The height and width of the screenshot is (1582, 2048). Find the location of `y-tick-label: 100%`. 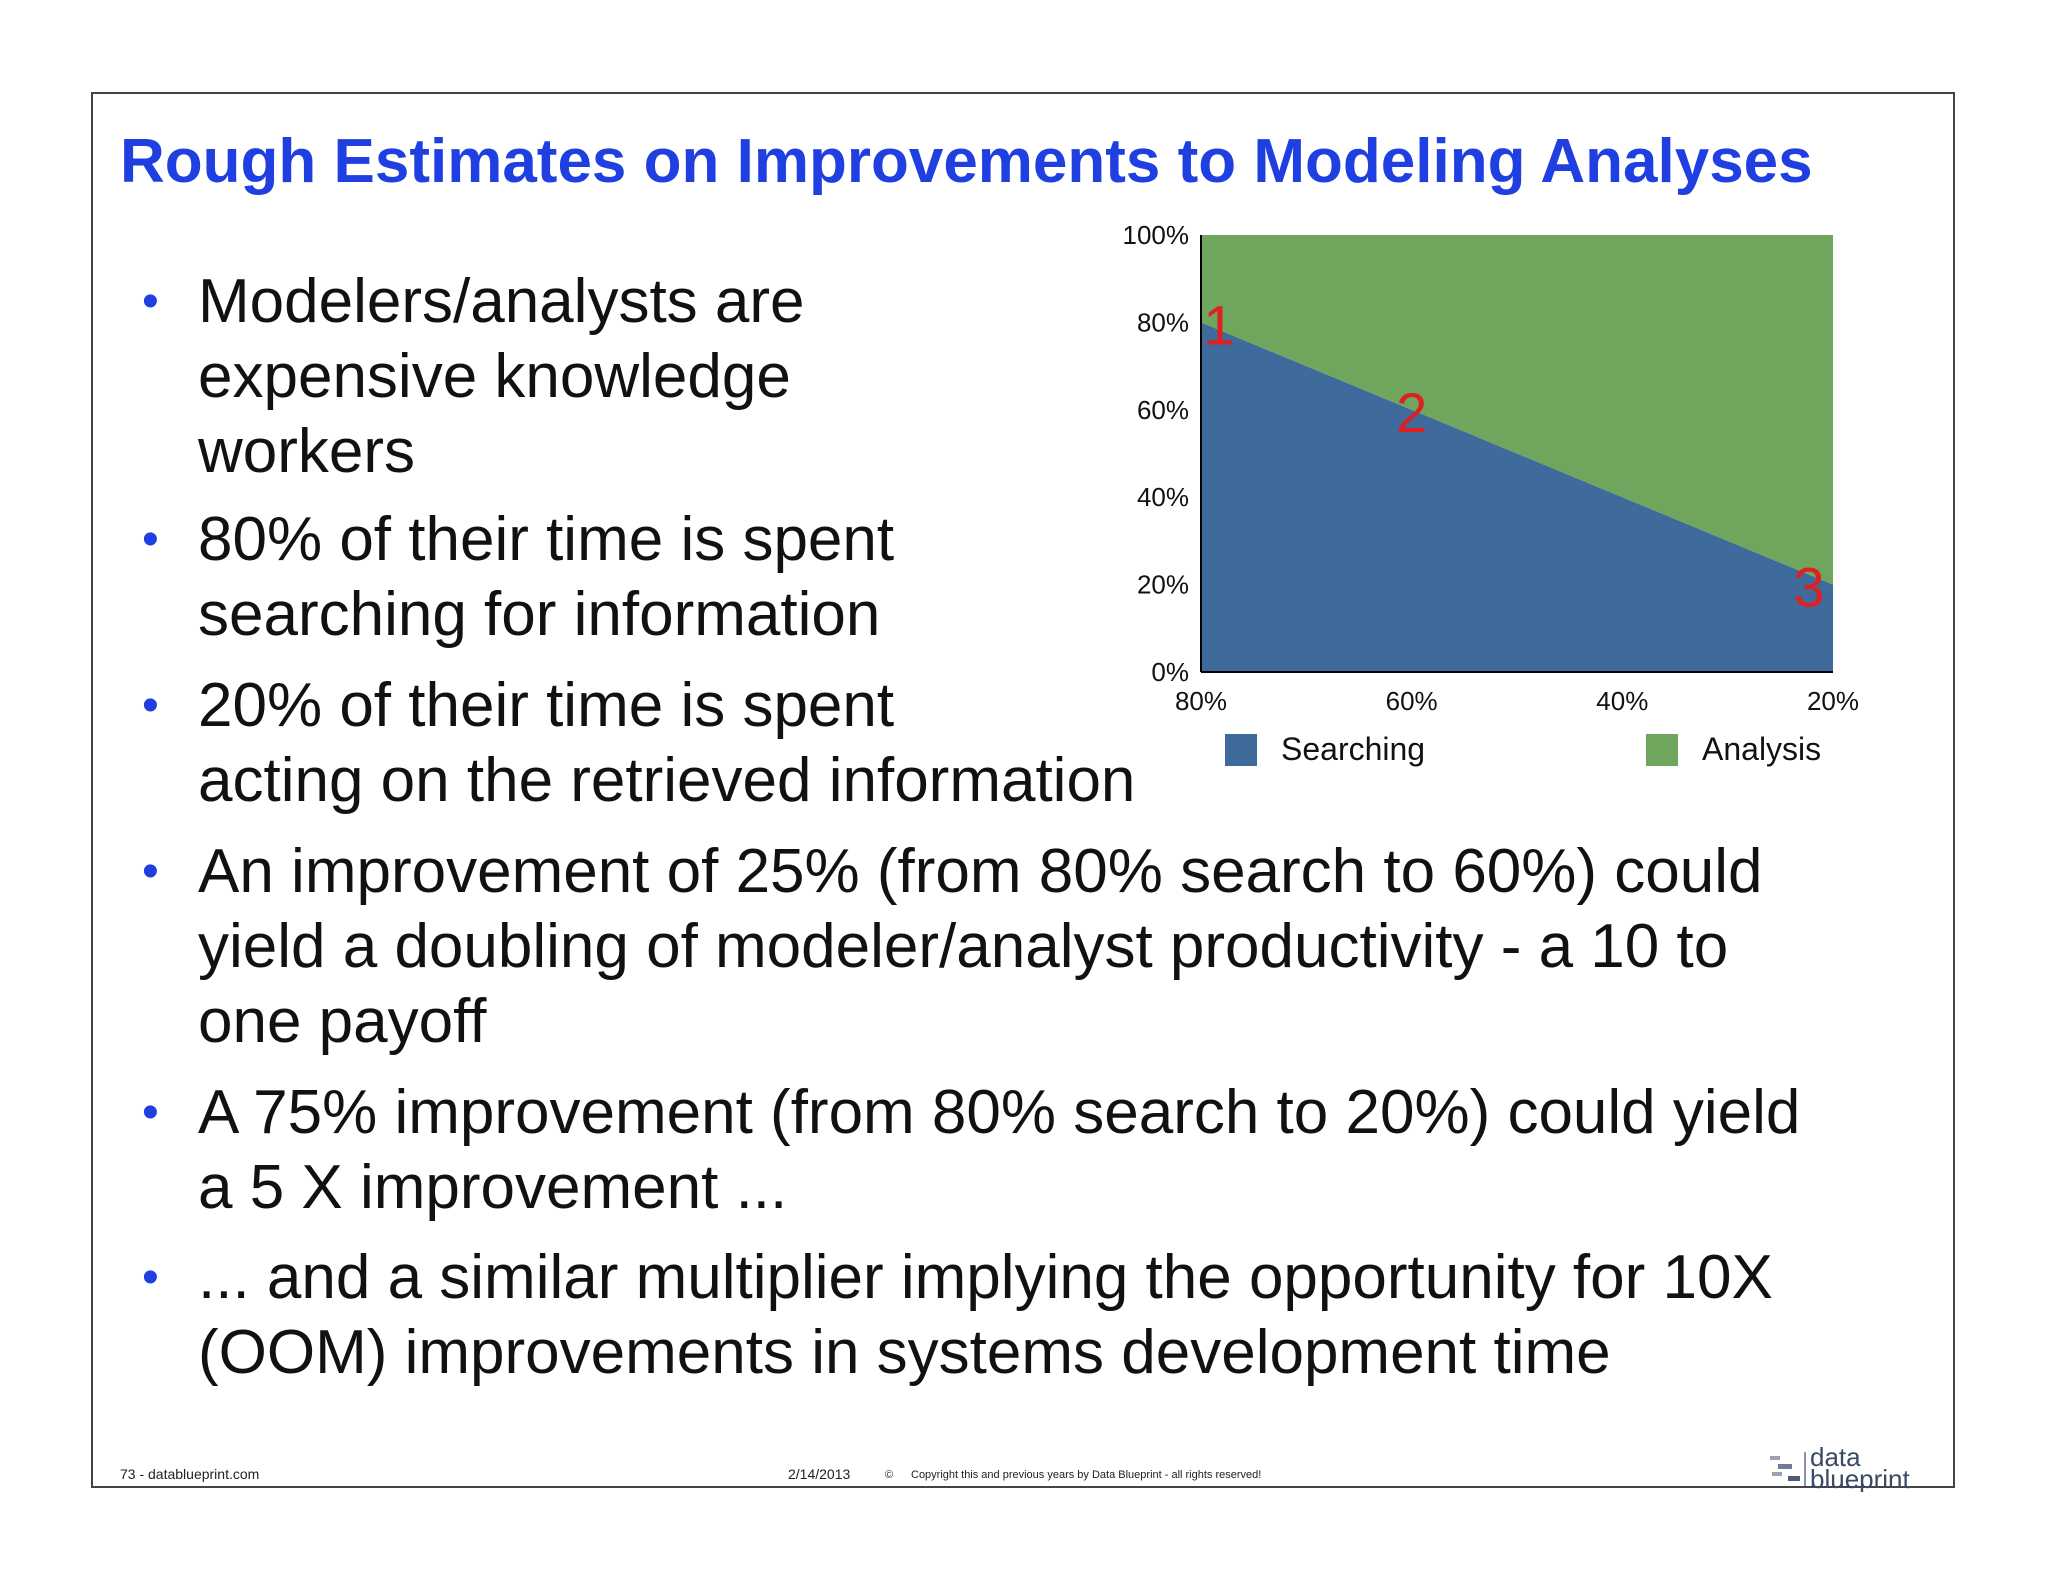

y-tick-label: 100% is located at coordinates (1156, 235).